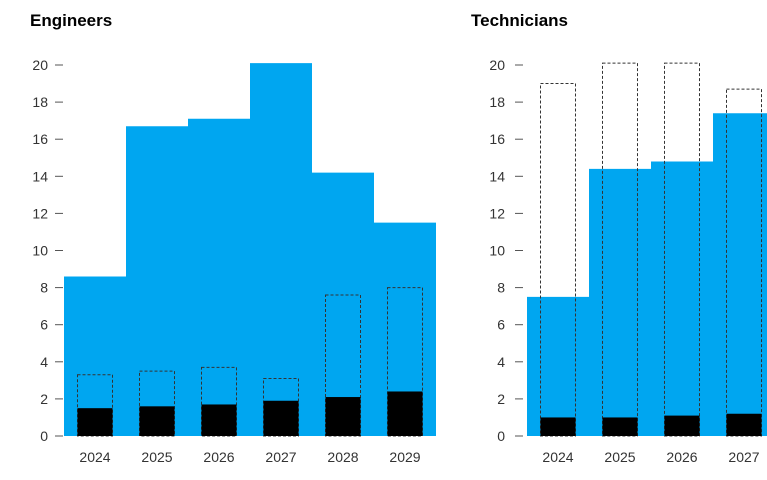  What do you see at coordinates (497, 251) in the screenshot?
I see `technicians-y-tick-10: 10` at bounding box center [497, 251].